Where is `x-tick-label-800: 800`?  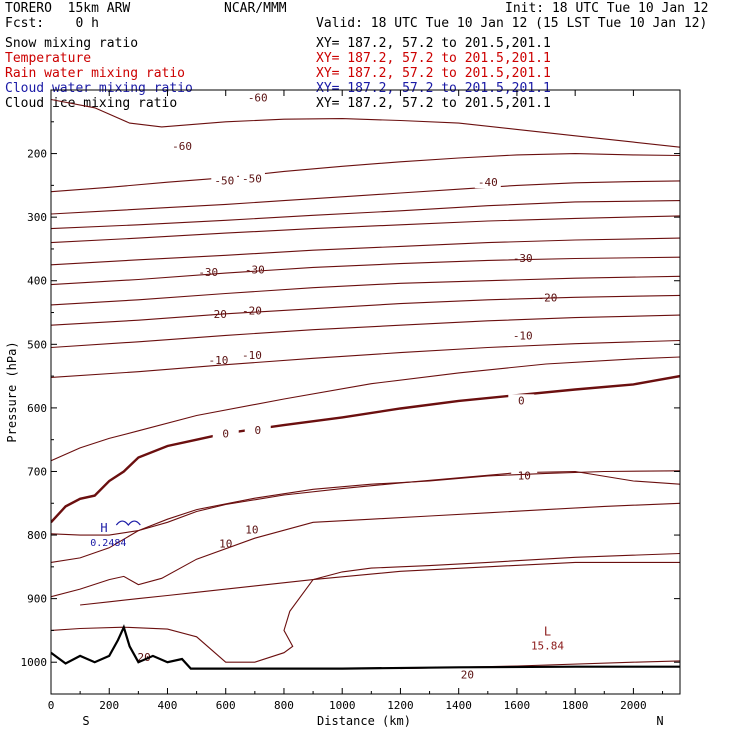
x-tick-label-800: 800 is located at coordinates (284, 705).